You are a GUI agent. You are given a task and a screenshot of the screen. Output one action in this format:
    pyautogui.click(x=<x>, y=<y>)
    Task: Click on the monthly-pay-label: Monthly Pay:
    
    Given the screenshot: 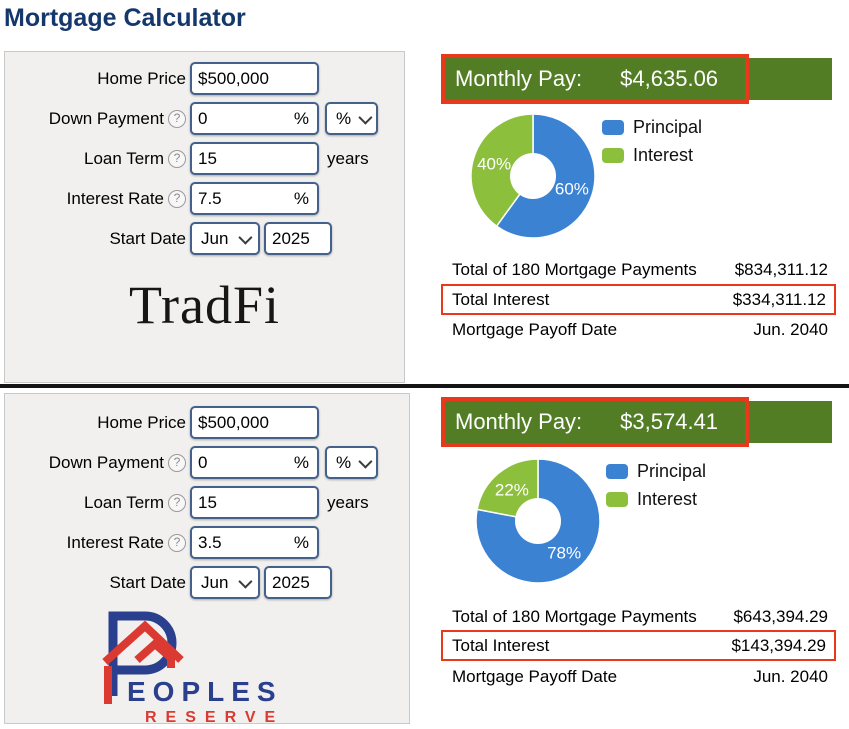 What is the action you would take?
    pyautogui.click(x=519, y=78)
    